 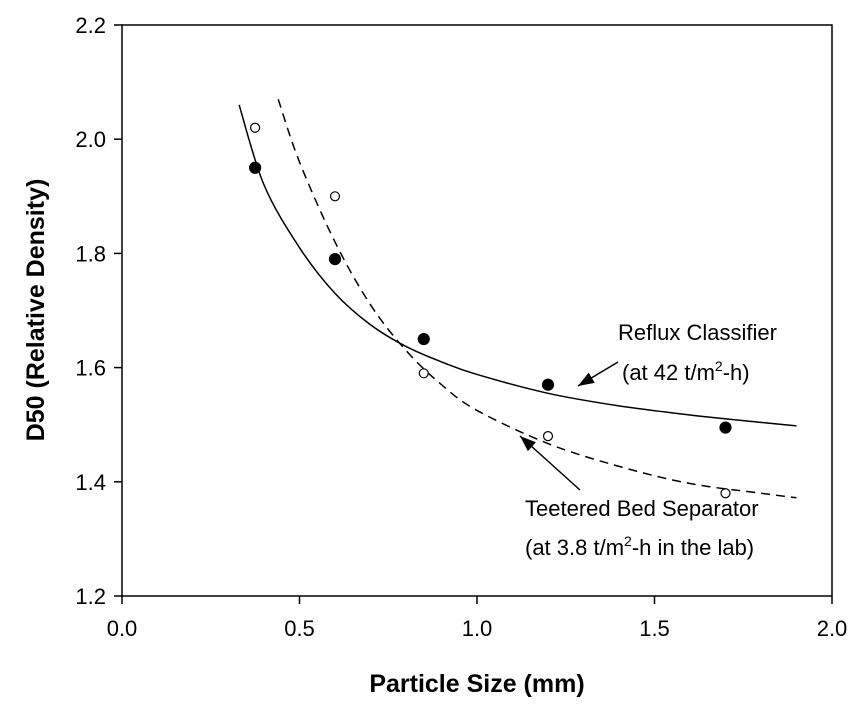 I want to click on annotation-reflux-post: -h), so click(x=736, y=372).